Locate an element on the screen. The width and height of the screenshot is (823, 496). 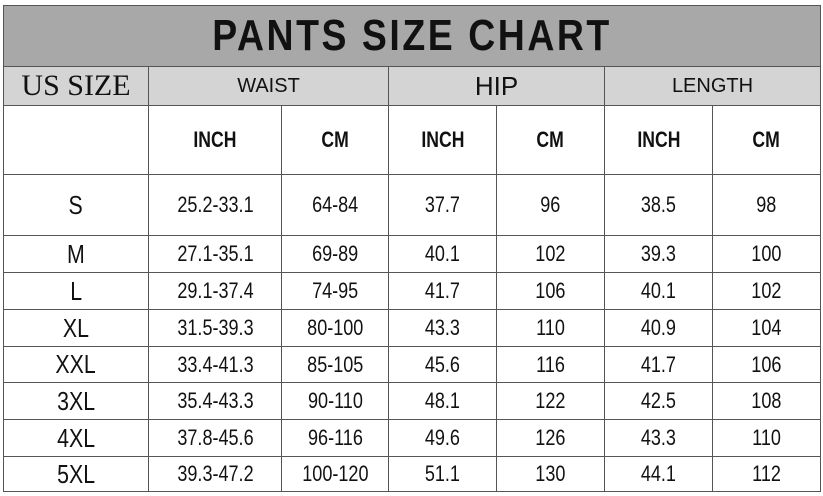
table-cell: 27.1-35.1 is located at coordinates (215, 254).